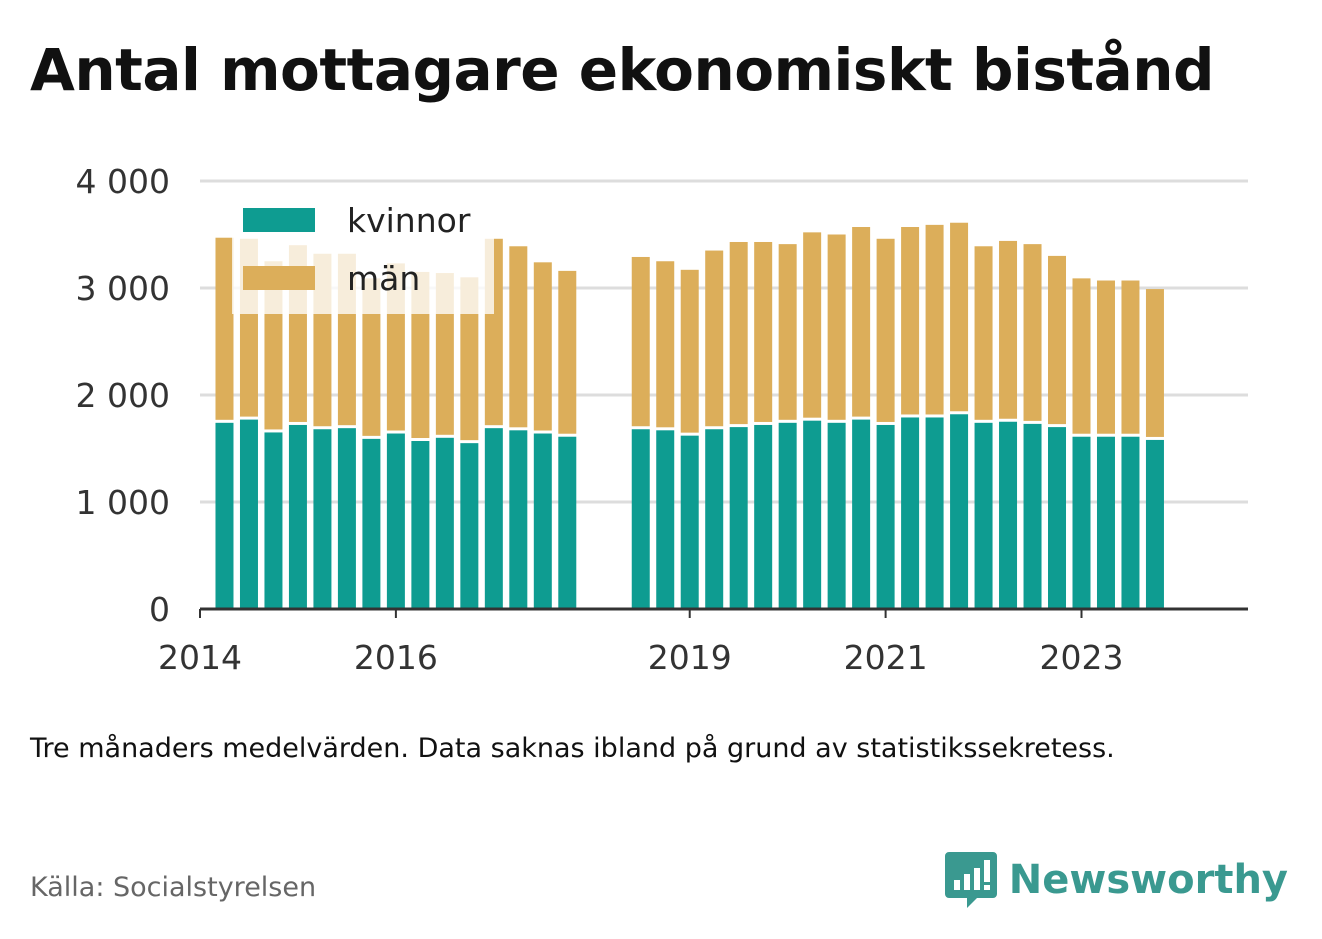  Describe the element at coordinates (123, 288) in the screenshot. I see `y-tick-label: 3 000` at that location.